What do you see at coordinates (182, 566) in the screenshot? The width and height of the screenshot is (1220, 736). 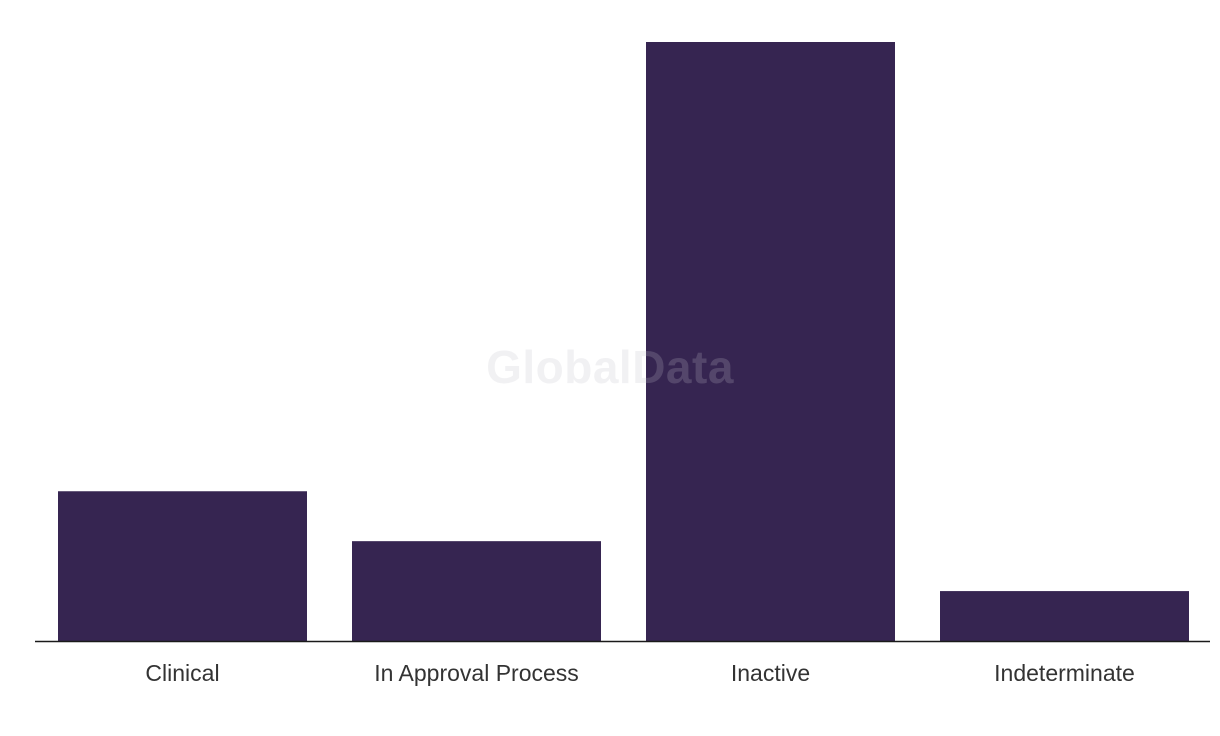 I see `bar-clinical` at bounding box center [182, 566].